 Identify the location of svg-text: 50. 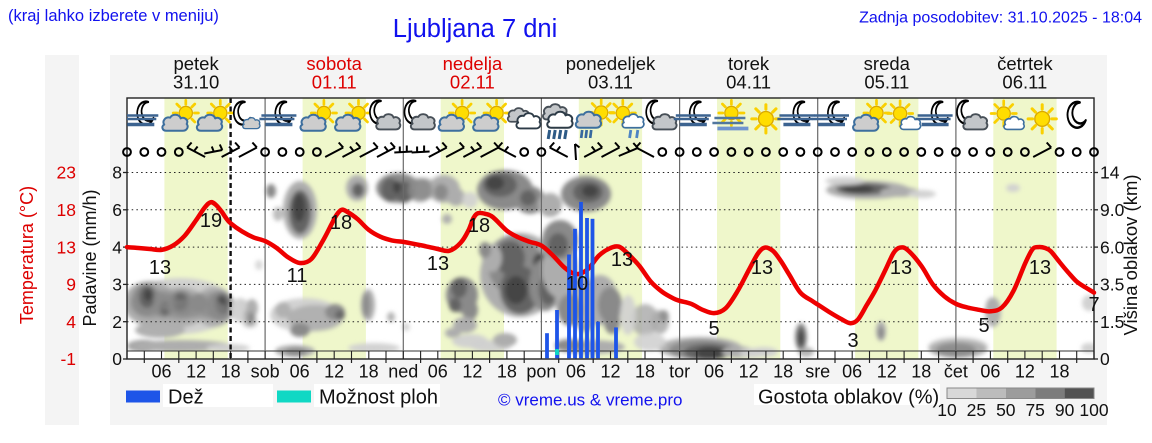
(1006, 410).